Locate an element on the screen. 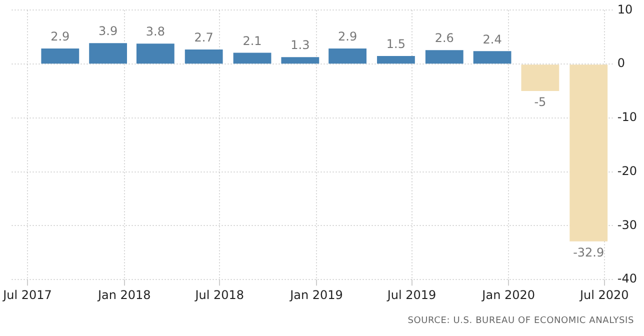  x-tick-label: Jan 2020 is located at coordinates (508, 295).